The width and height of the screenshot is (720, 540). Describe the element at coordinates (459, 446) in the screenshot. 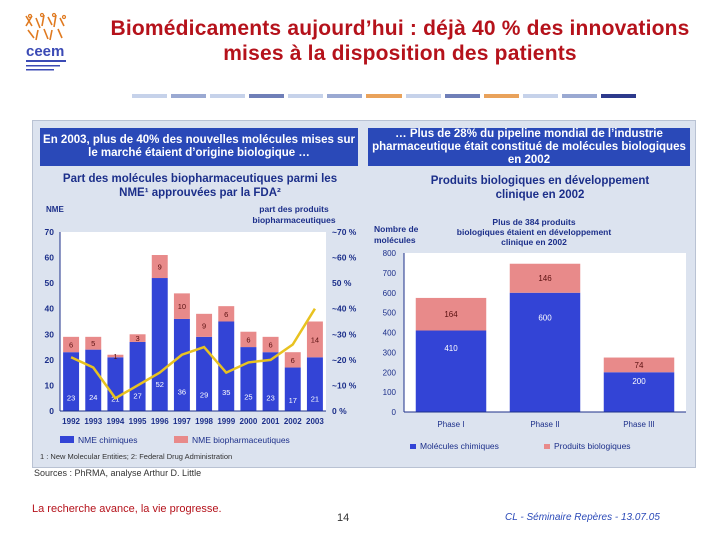

I see `legend-label-molecules-chimiques: Molécules chimiques` at that location.